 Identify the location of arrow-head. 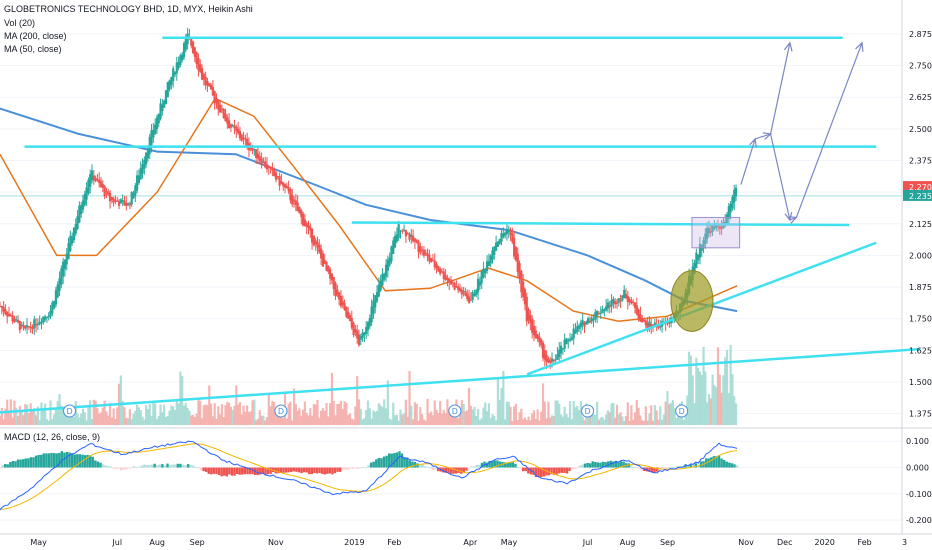
(753, 142).